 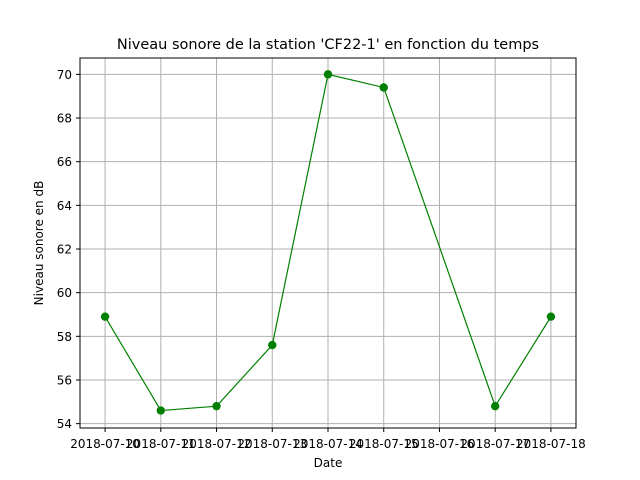 I want to click on x-tick-label: 2018-07-14, so click(x=328, y=444).